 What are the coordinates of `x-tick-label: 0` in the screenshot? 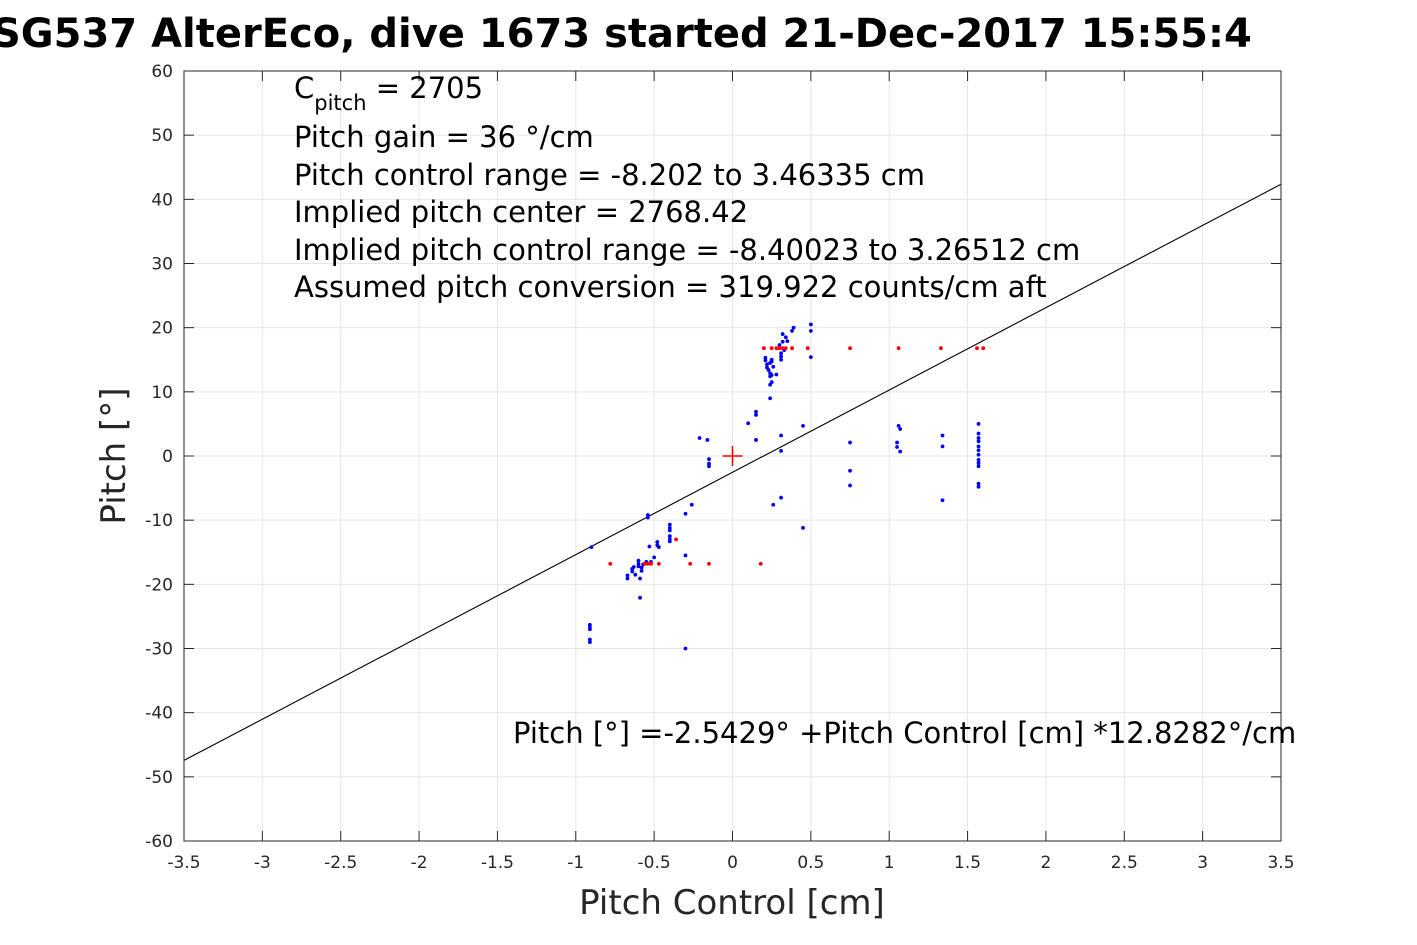 It's located at (732, 863).